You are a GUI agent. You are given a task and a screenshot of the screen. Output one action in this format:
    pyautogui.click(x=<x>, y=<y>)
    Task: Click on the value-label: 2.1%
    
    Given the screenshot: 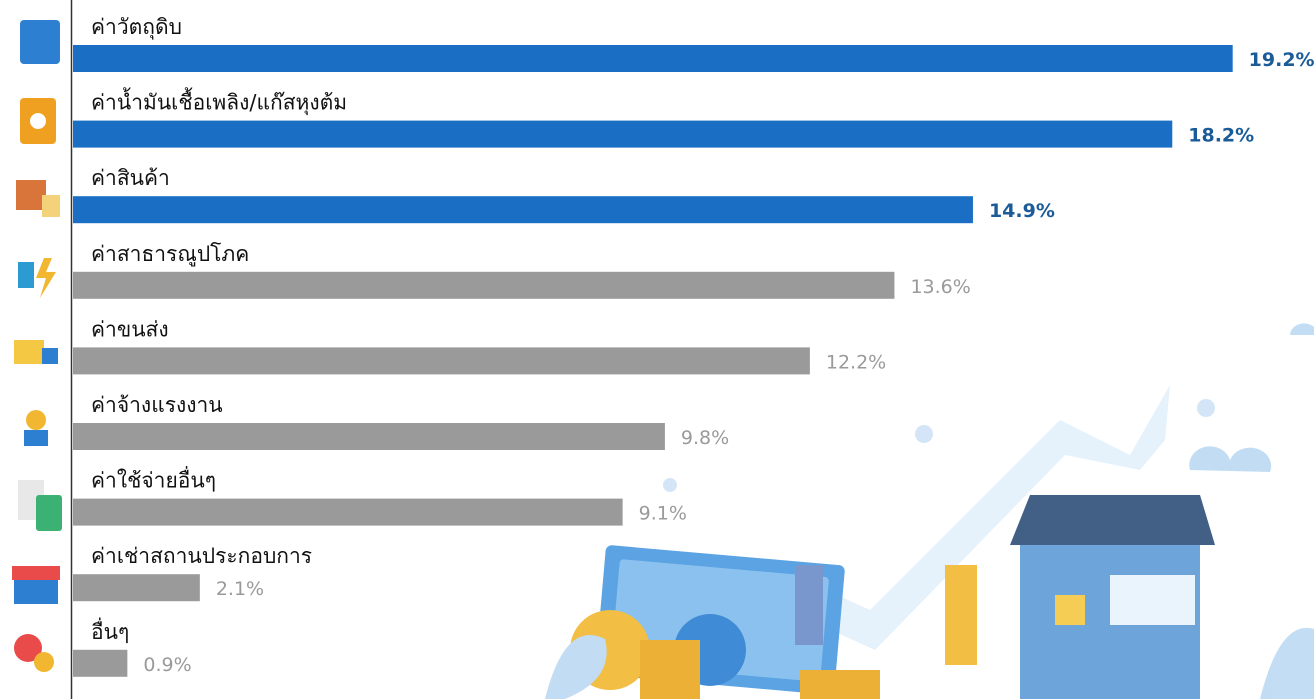 What is the action you would take?
    pyautogui.click(x=240, y=589)
    